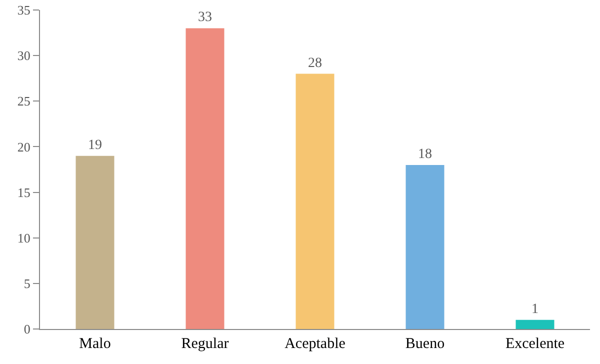  What do you see at coordinates (27, 329) in the screenshot?
I see `y-tick-label: 0` at bounding box center [27, 329].